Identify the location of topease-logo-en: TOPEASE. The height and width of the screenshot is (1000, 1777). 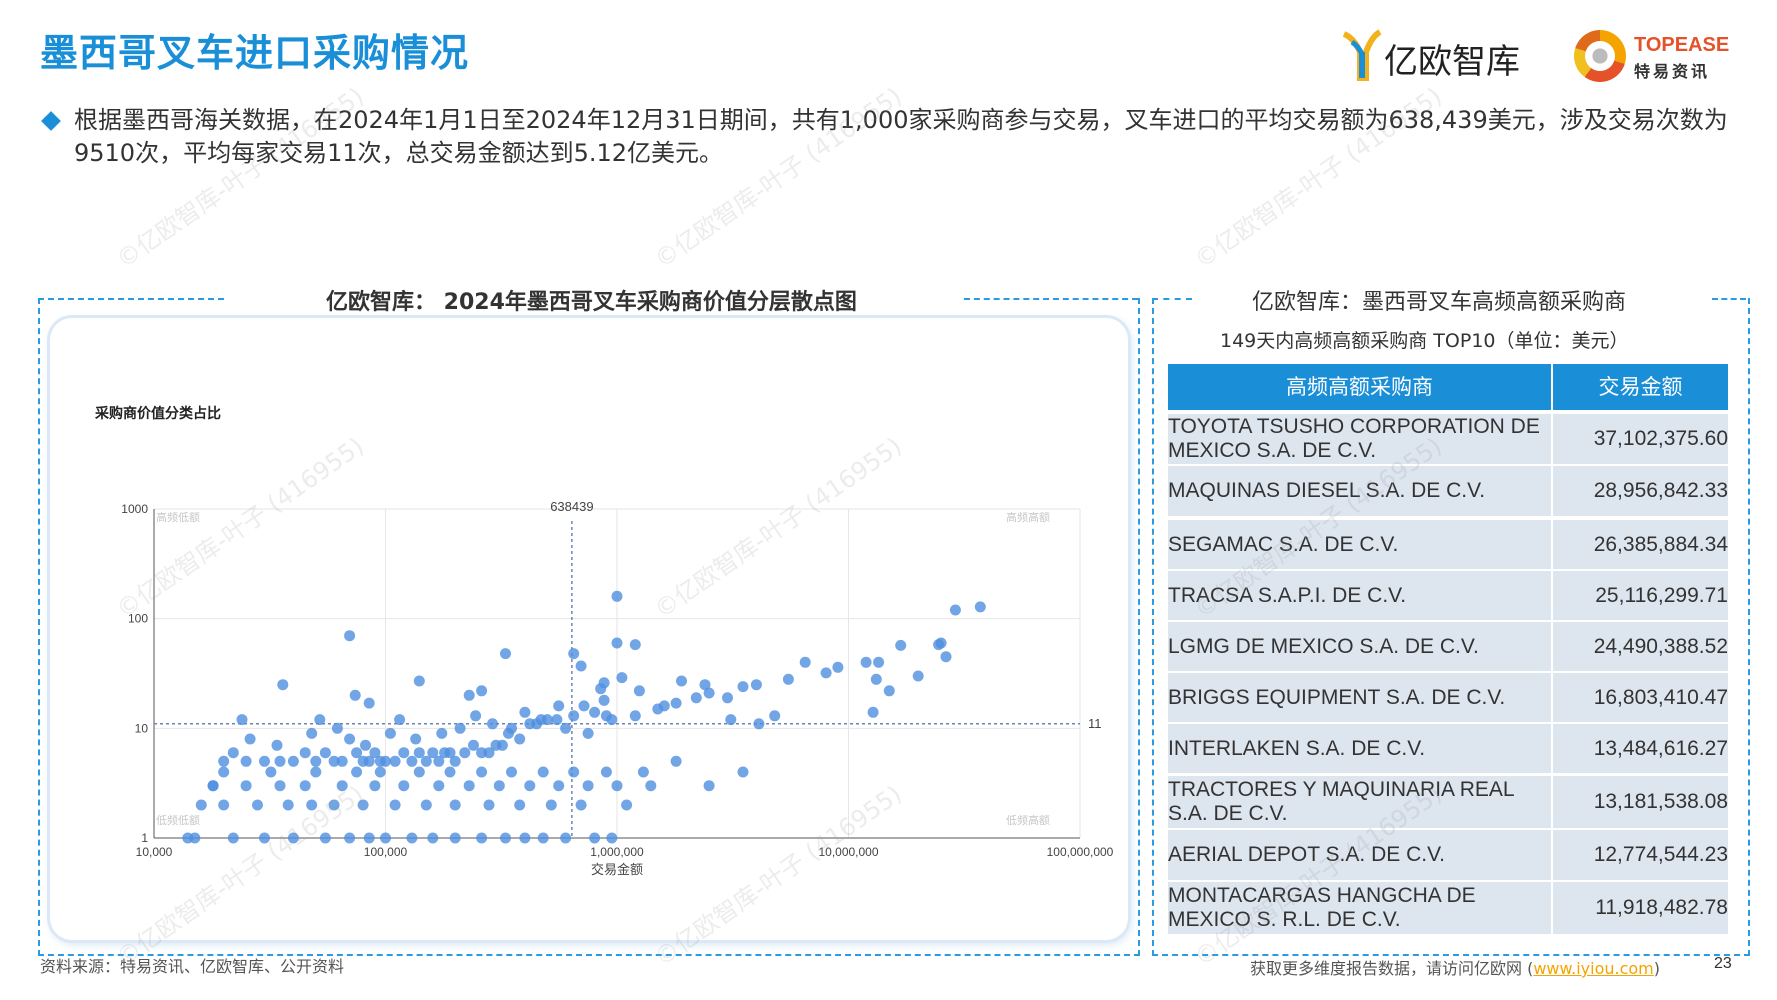
(1682, 45).